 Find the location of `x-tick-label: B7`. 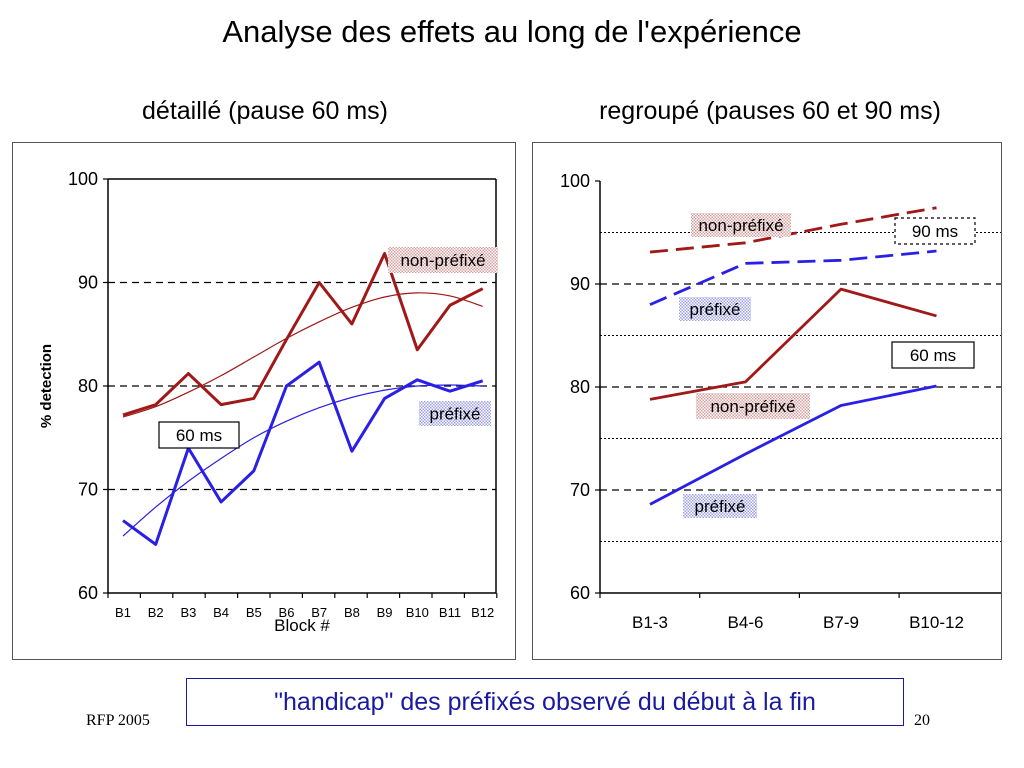

x-tick-label: B7 is located at coordinates (319, 612).